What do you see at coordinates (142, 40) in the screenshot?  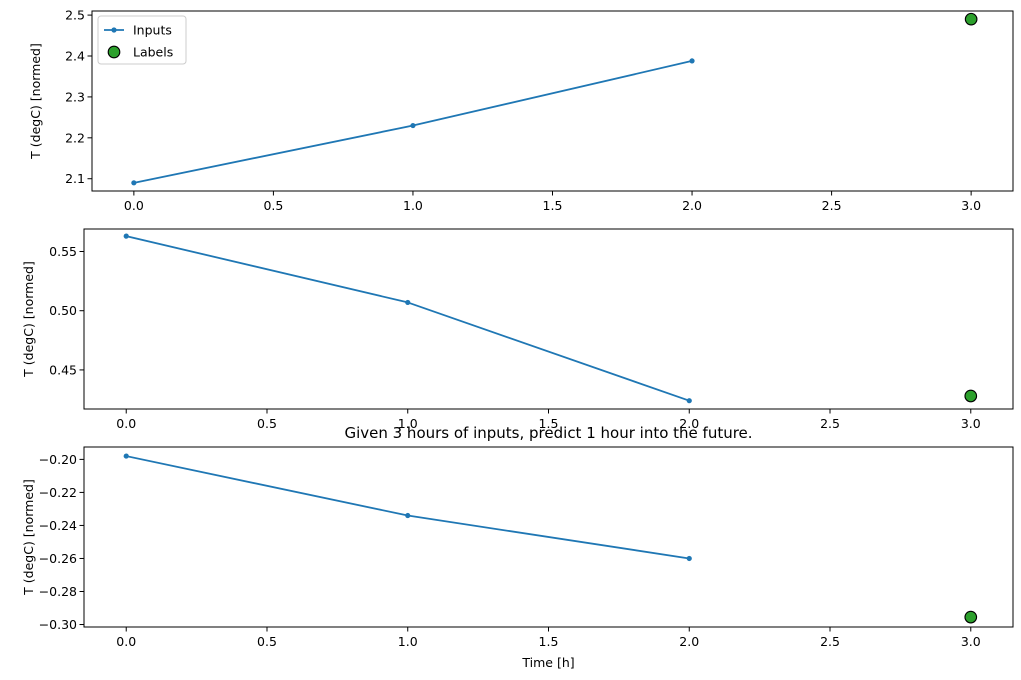 I see `legend: Inputs Labels` at bounding box center [142, 40].